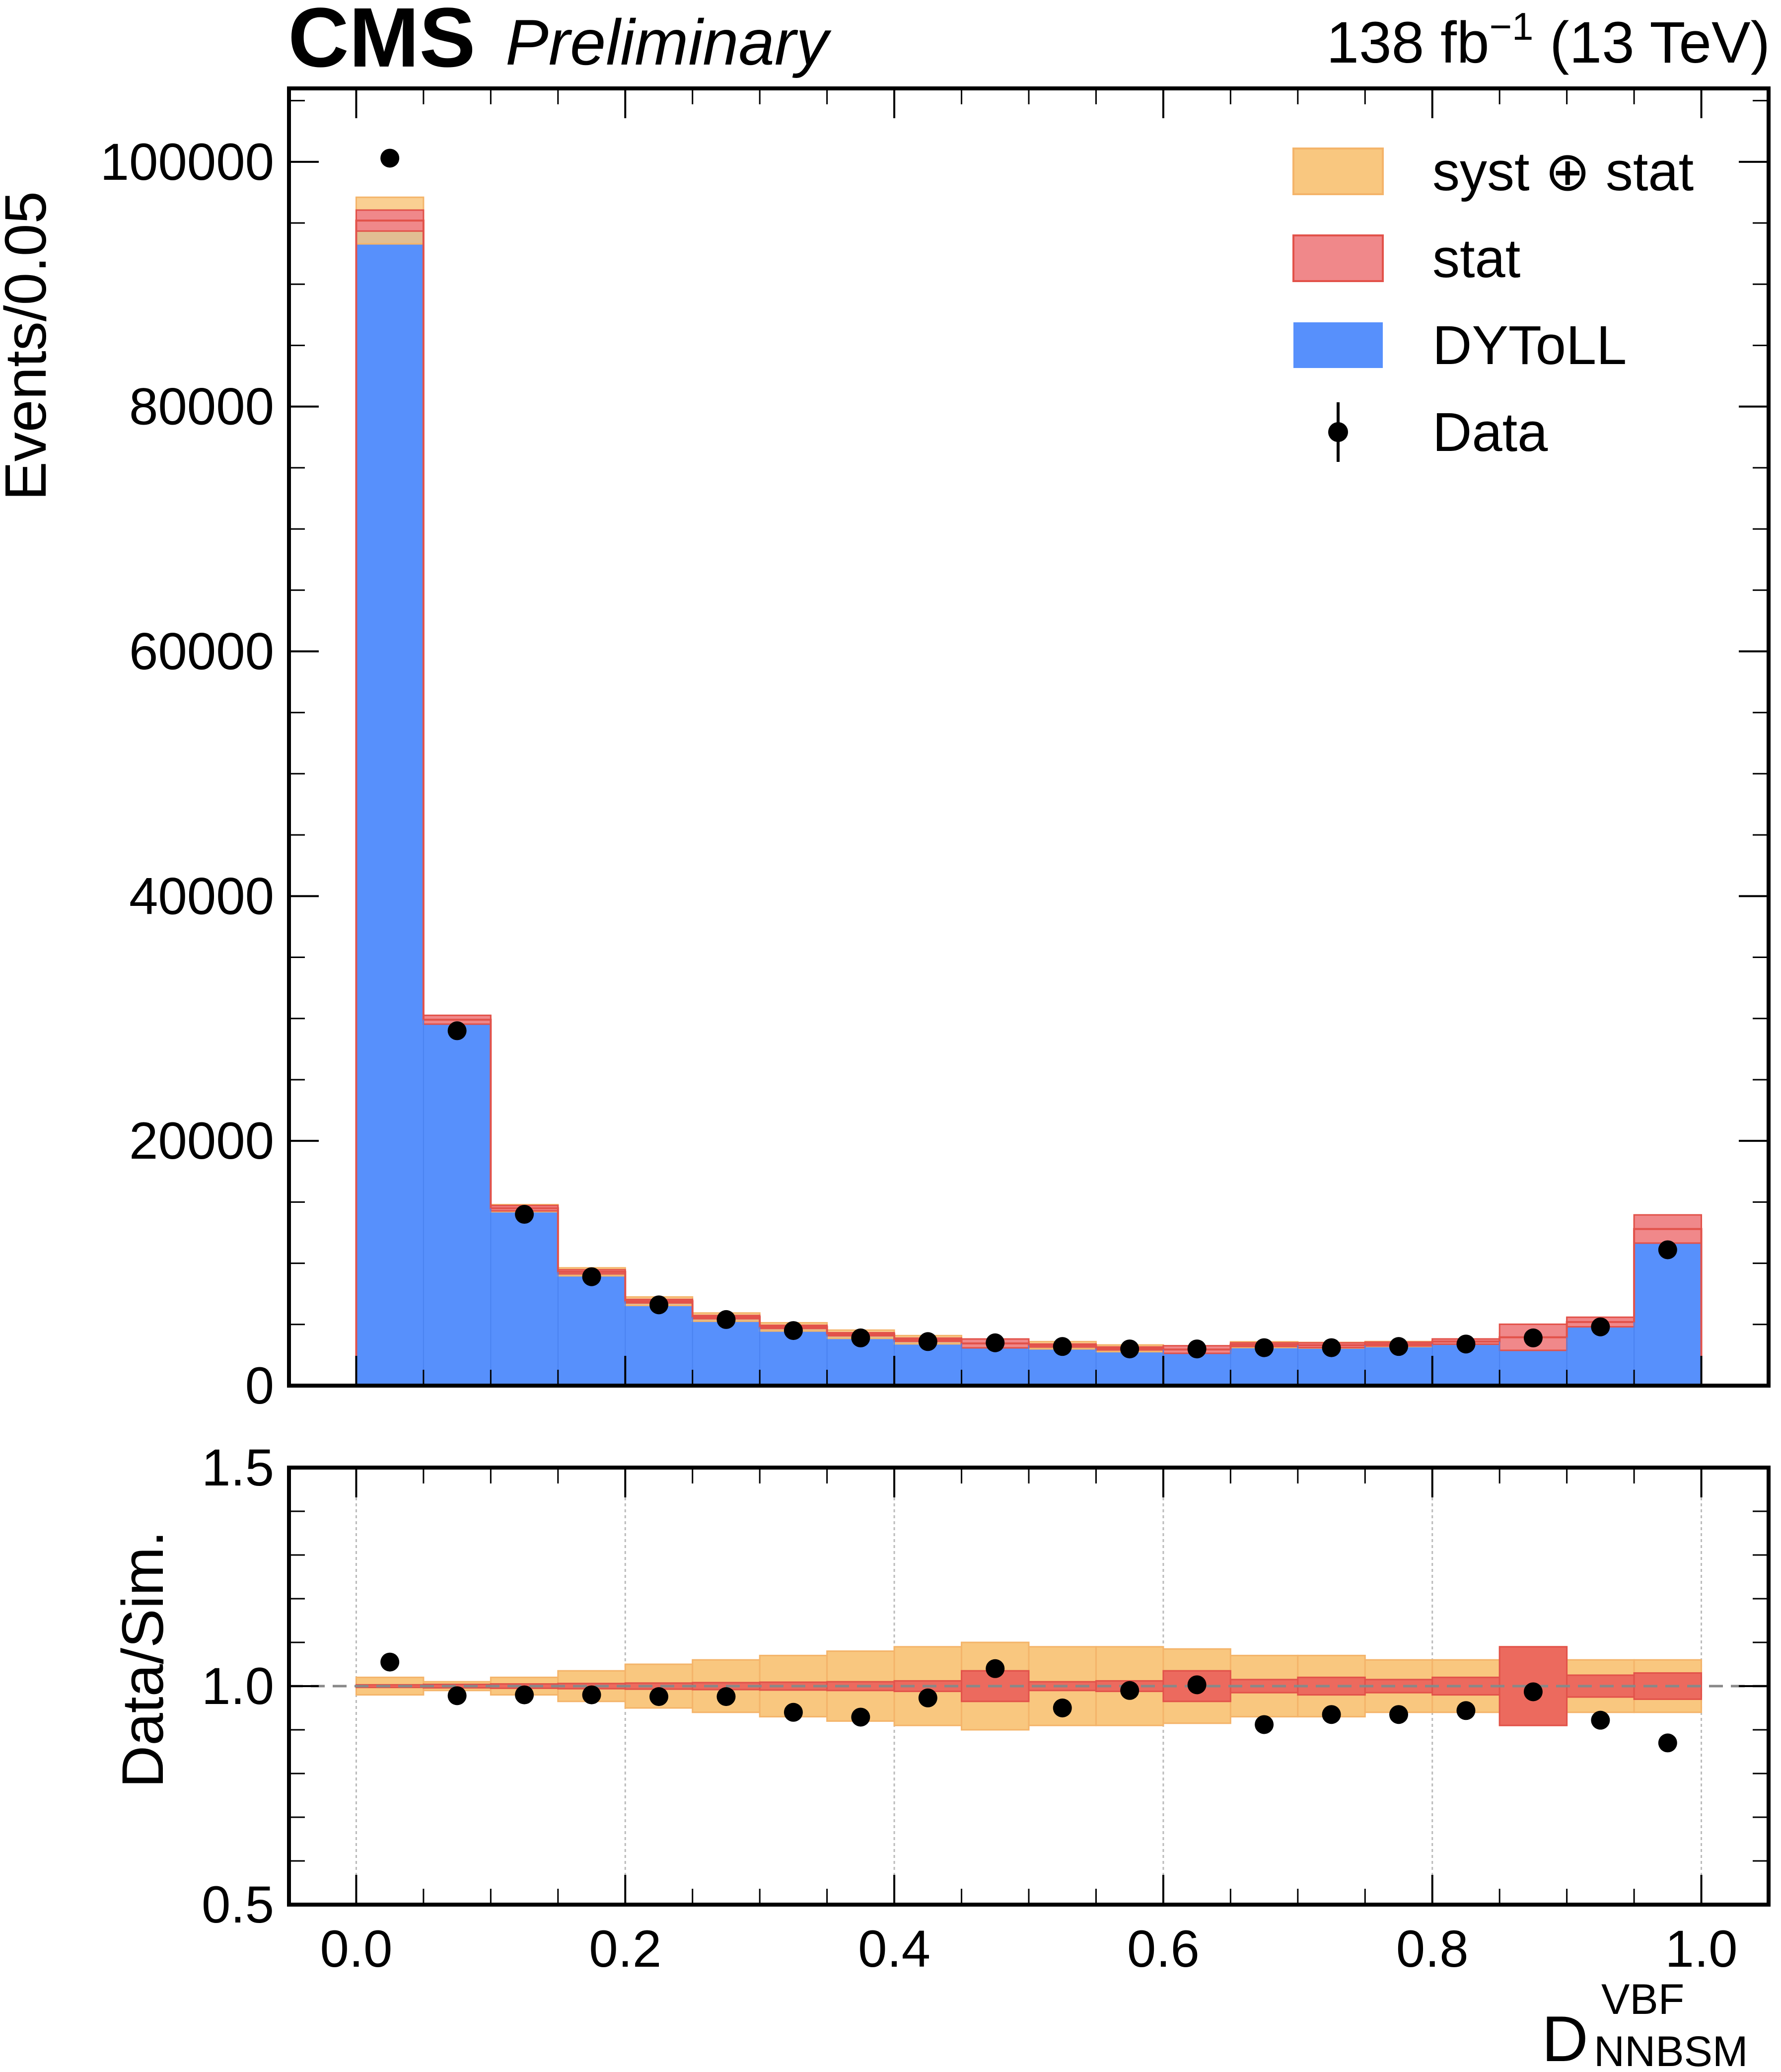 This screenshot has width=1781, height=2072. I want to click on ytick-label: 40000, so click(202, 896).